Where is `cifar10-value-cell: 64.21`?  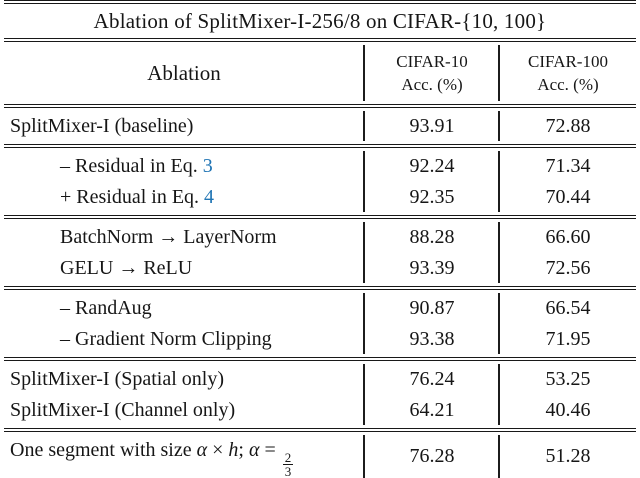
cifar10-value-cell: 64.21 is located at coordinates (432, 409).